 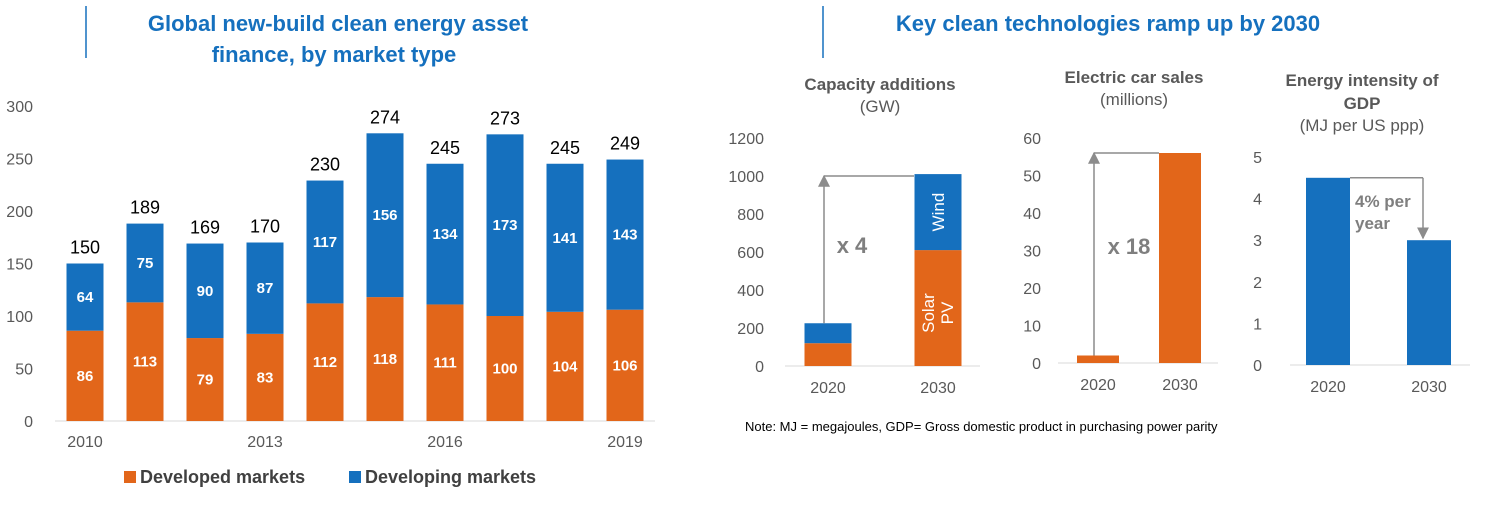 I want to click on y-tick-label: 3, so click(x=1257, y=241).